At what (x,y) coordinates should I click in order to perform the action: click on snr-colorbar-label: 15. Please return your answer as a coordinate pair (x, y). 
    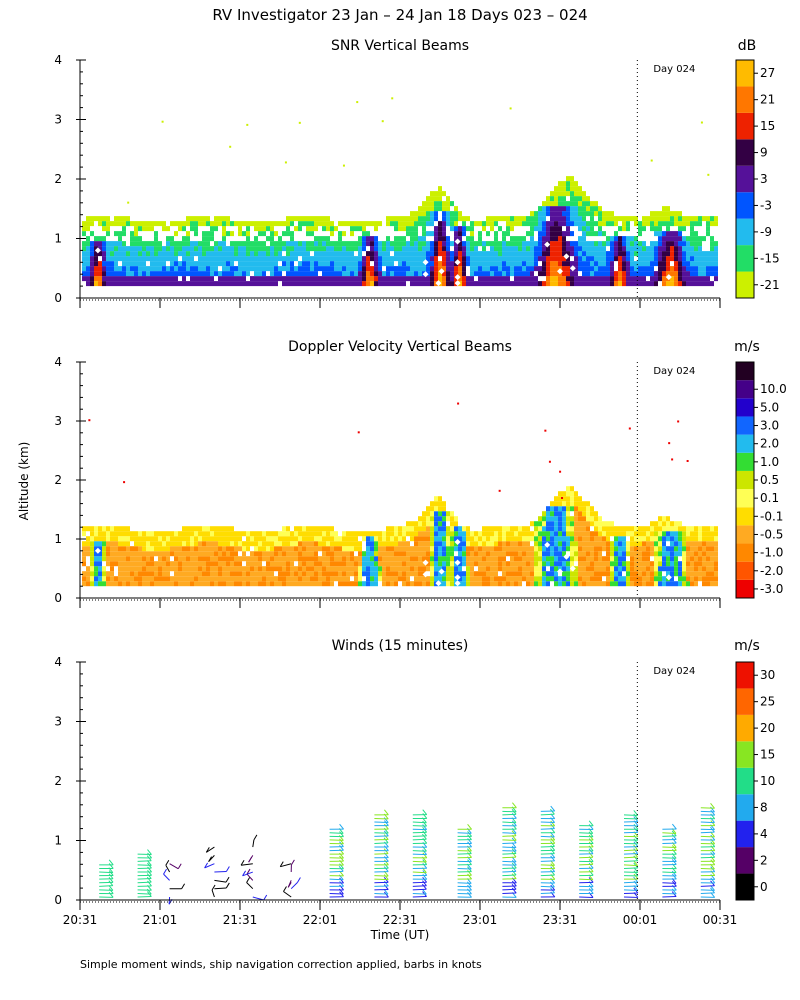
    Looking at the image, I should click on (767, 126).